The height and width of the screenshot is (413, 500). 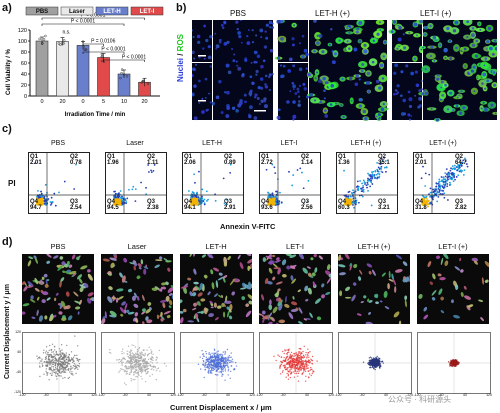 What do you see at coordinates (74, 202) in the screenshot?
I see `quadrant-name: Q3` at bounding box center [74, 202].